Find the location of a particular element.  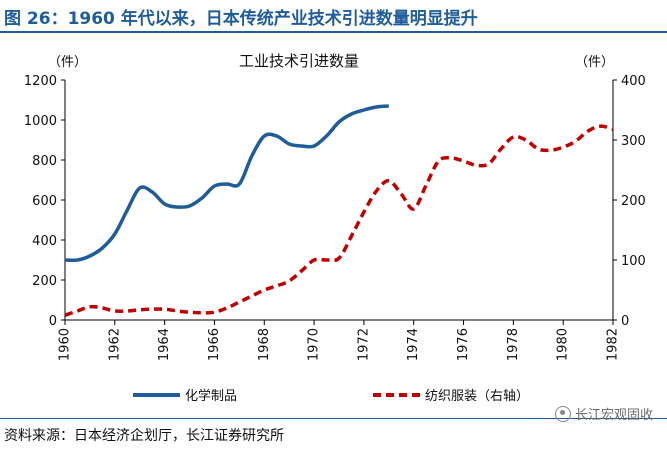

right-tick-label: 300 is located at coordinates (633, 141).